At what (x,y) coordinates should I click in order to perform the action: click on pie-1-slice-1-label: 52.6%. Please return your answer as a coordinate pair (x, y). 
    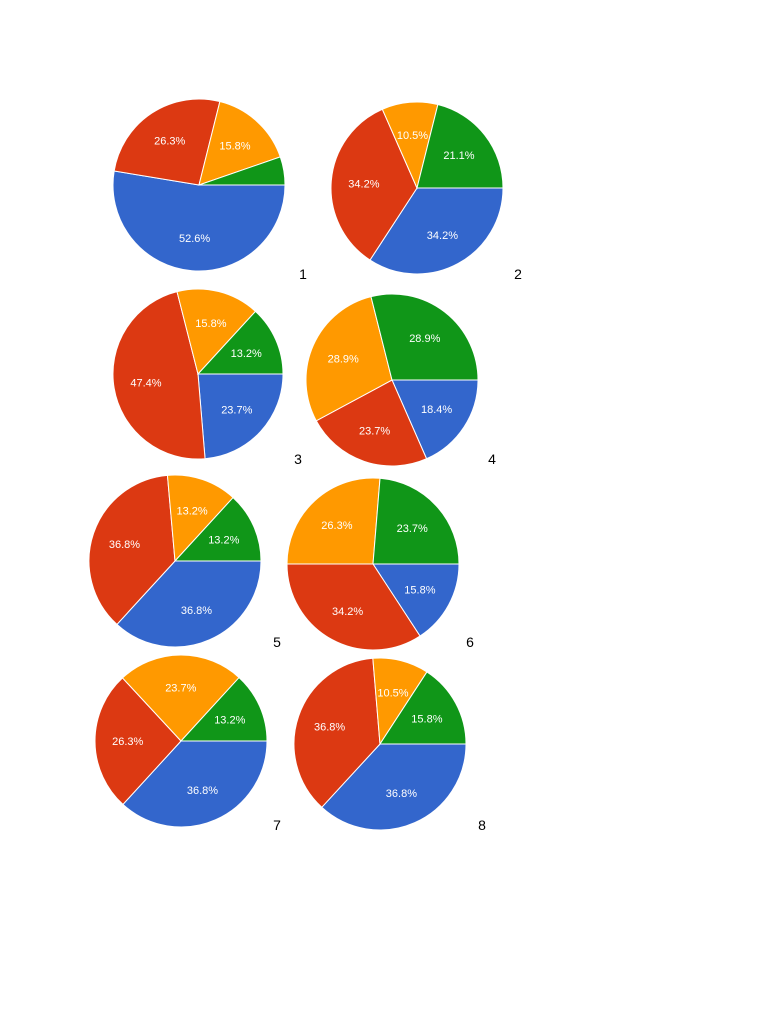
    Looking at the image, I should click on (194, 239).